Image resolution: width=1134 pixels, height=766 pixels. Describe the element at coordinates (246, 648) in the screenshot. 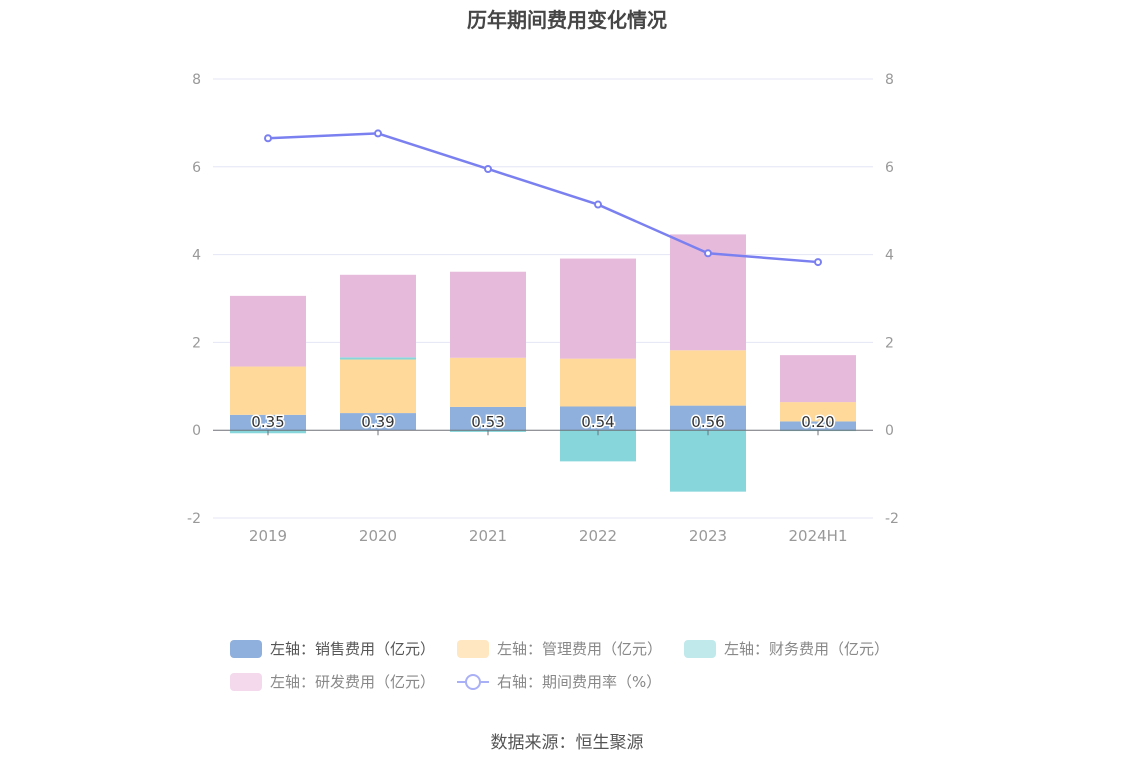

I see `legend-swatch-sales` at that location.